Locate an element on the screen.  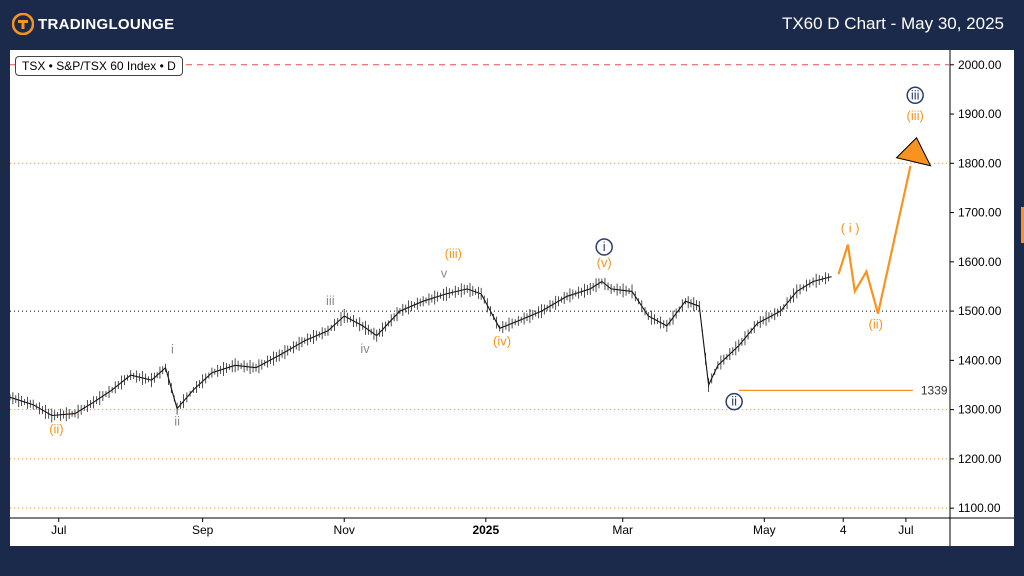
brand-logo-icon is located at coordinates (23, 24).